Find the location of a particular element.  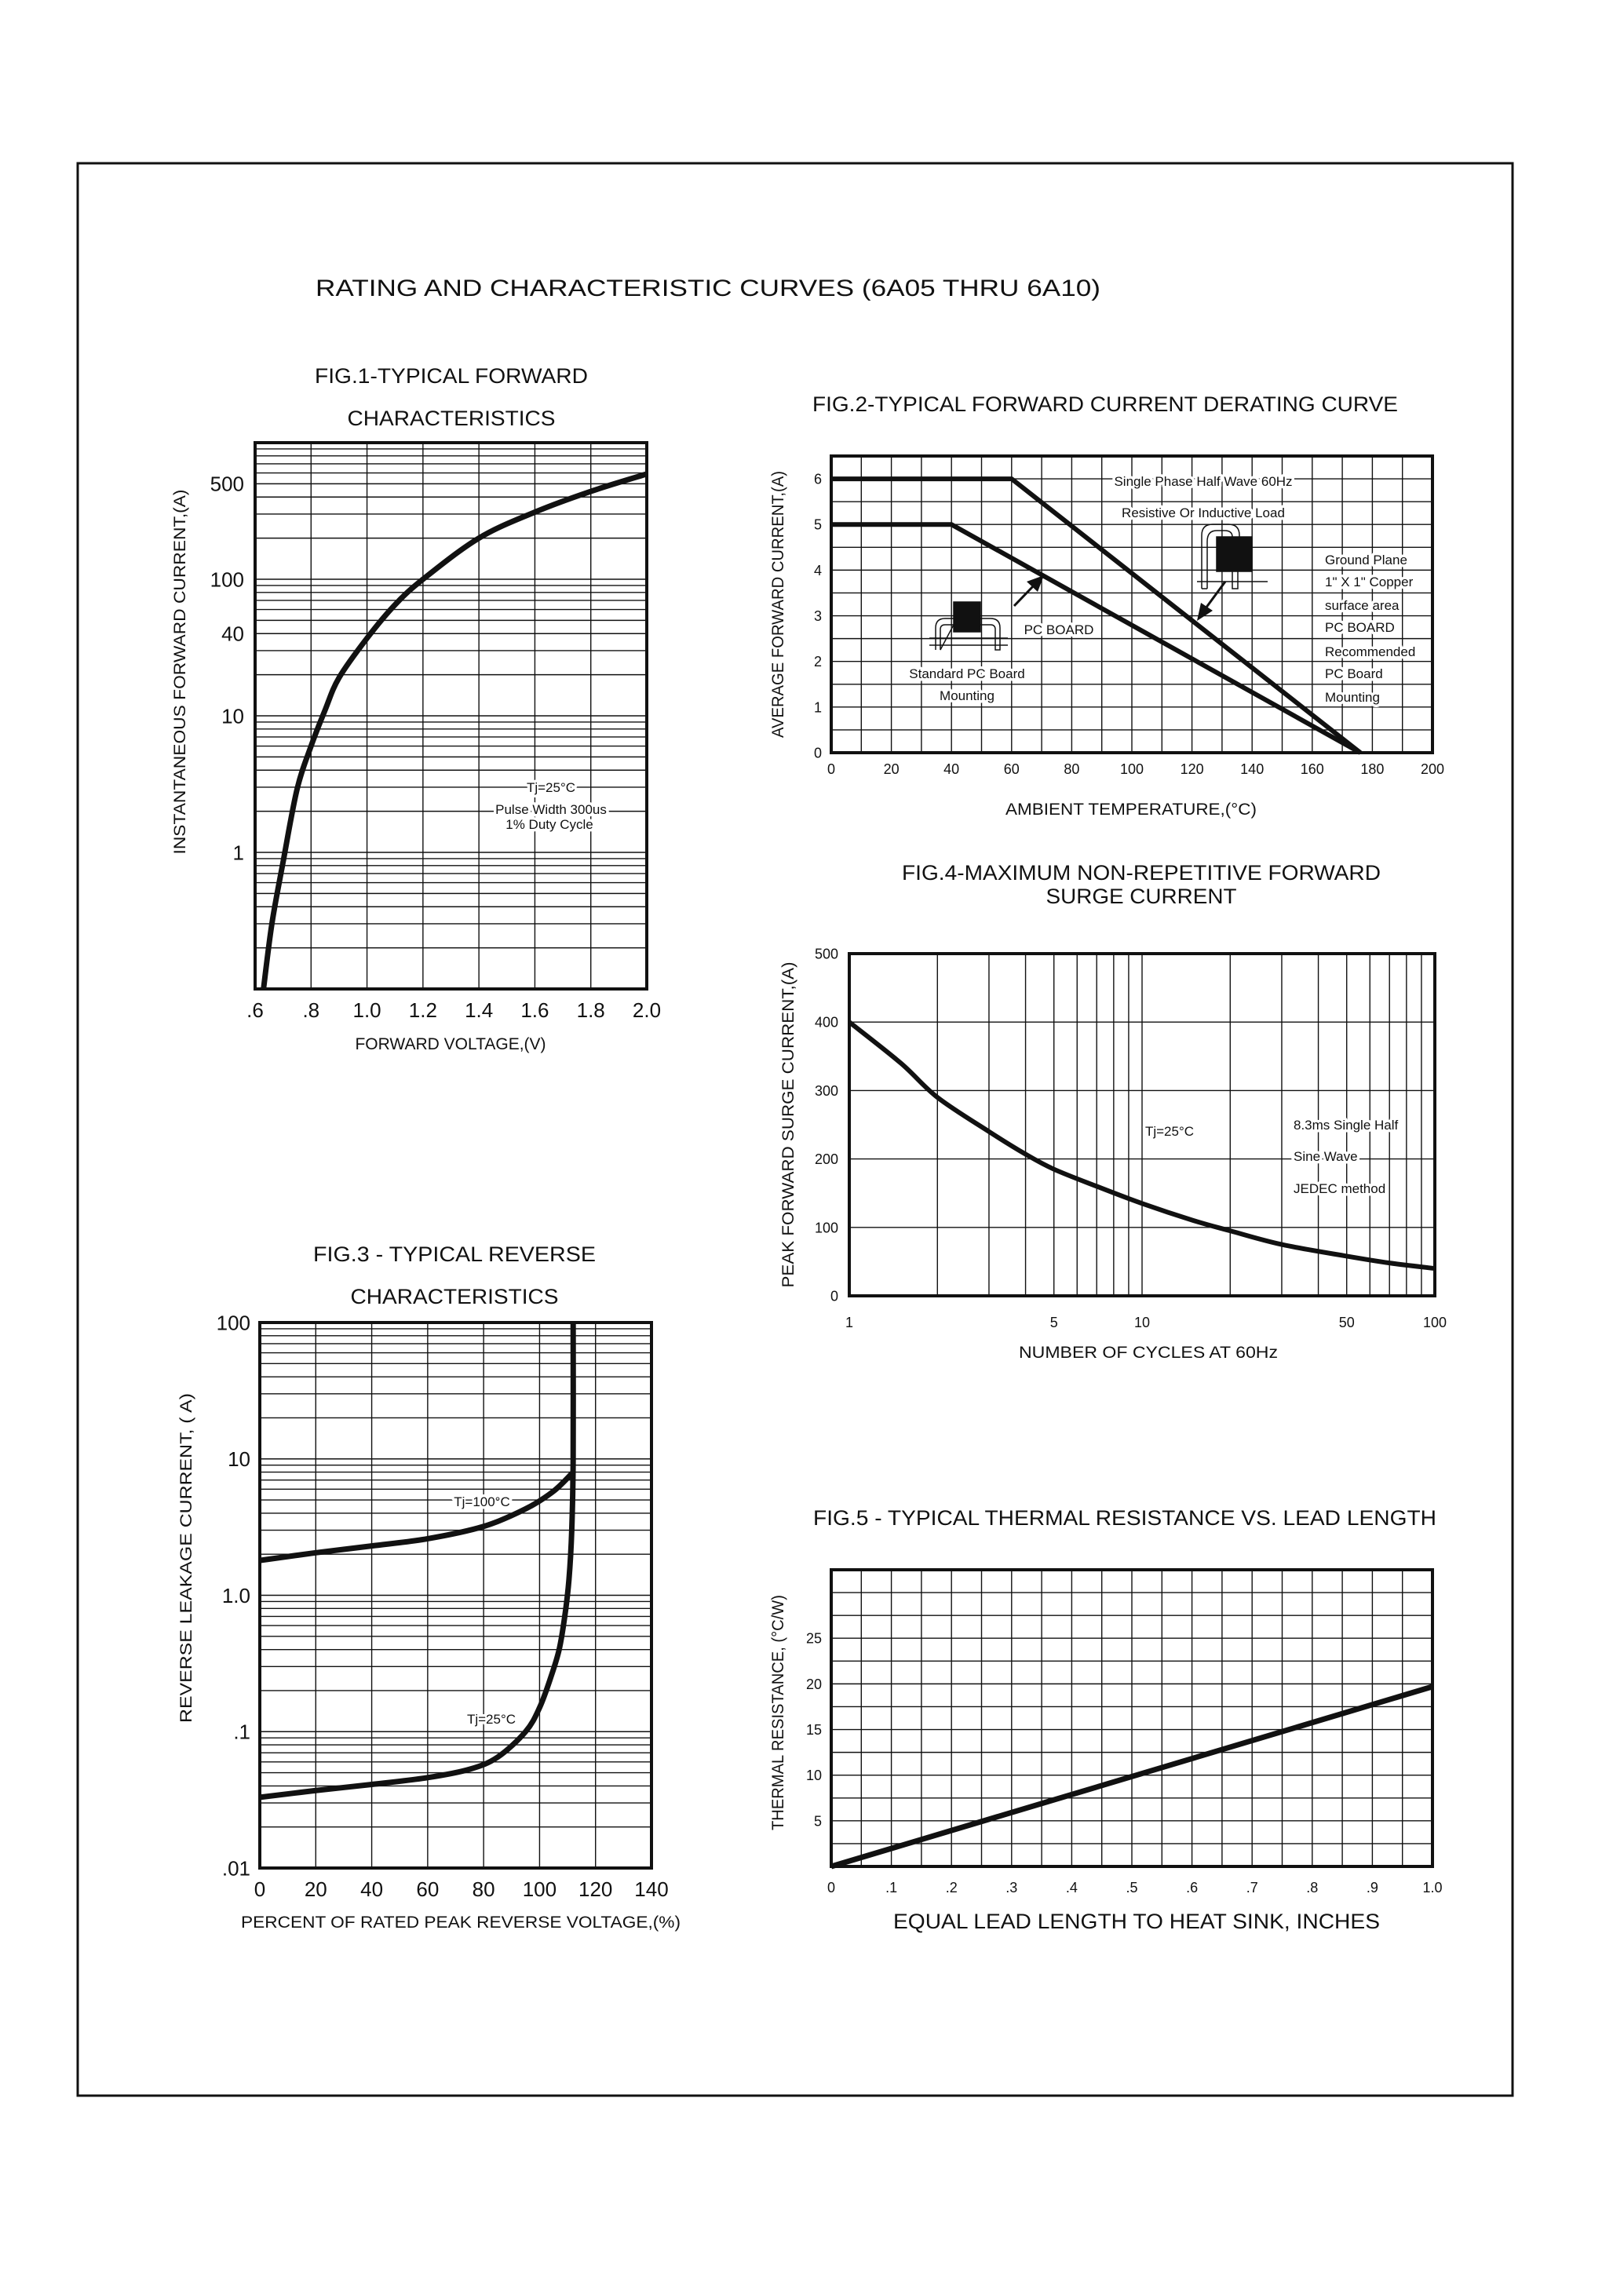

fig1-plot: .6 .8 1.0 1.2 1.4 1.6 1.8 2.0 500 100 40 10 1 is located at coordinates (436, 731).